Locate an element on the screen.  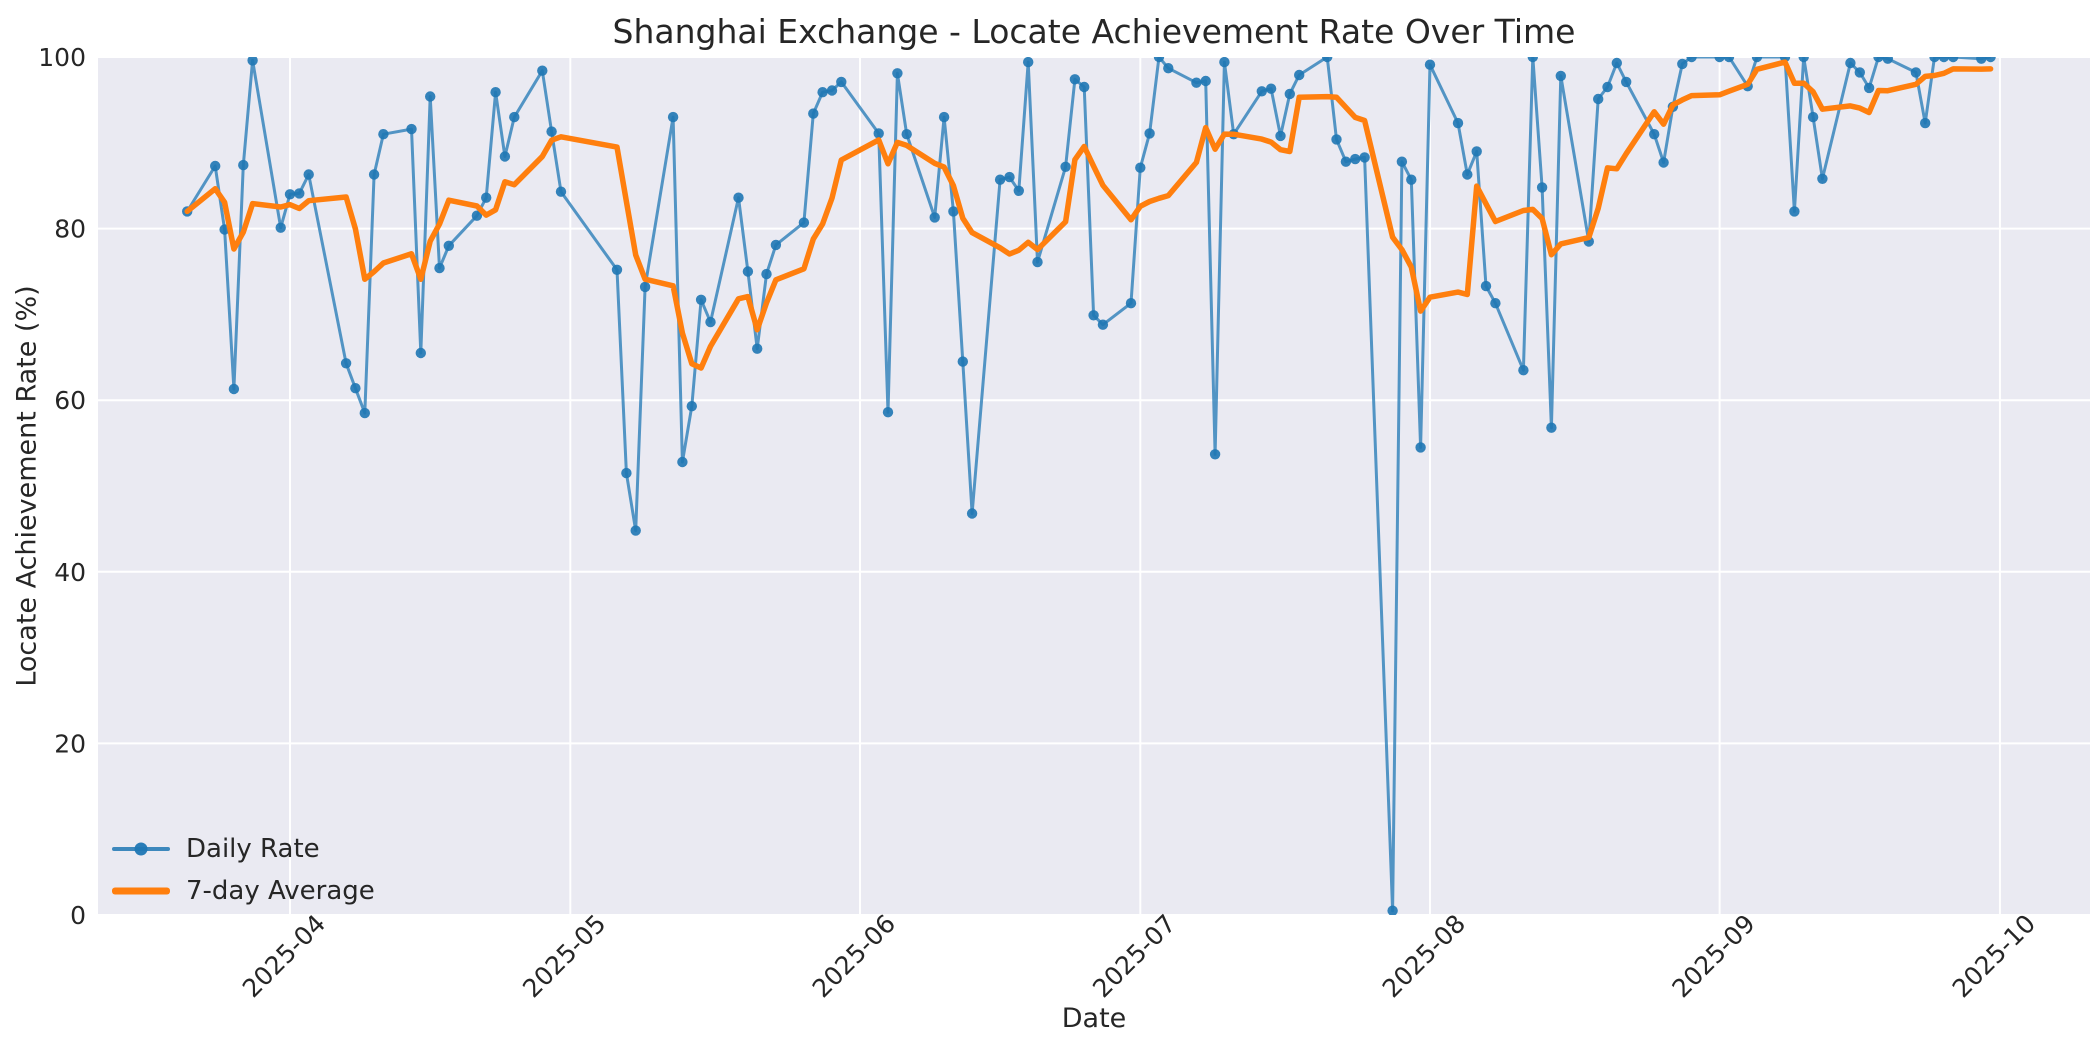
y-tick-label: 20 is located at coordinates (70, 743).